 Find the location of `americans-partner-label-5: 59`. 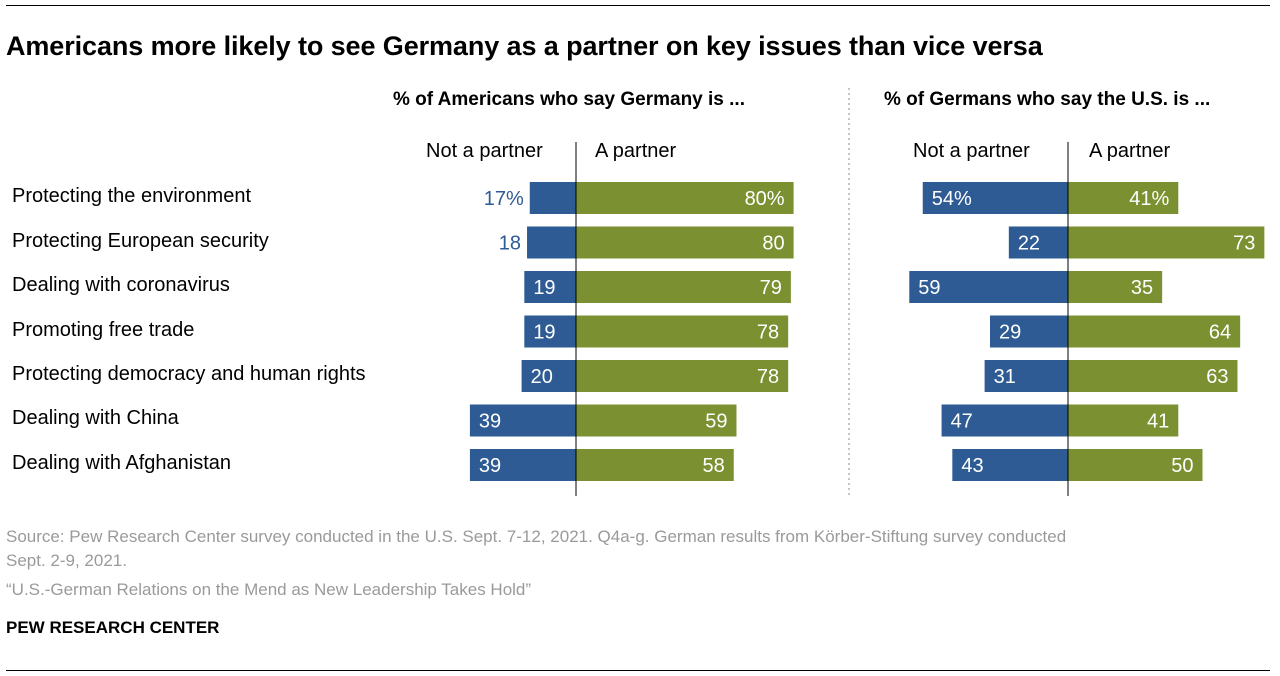

americans-partner-label-5: 59 is located at coordinates (716, 422).